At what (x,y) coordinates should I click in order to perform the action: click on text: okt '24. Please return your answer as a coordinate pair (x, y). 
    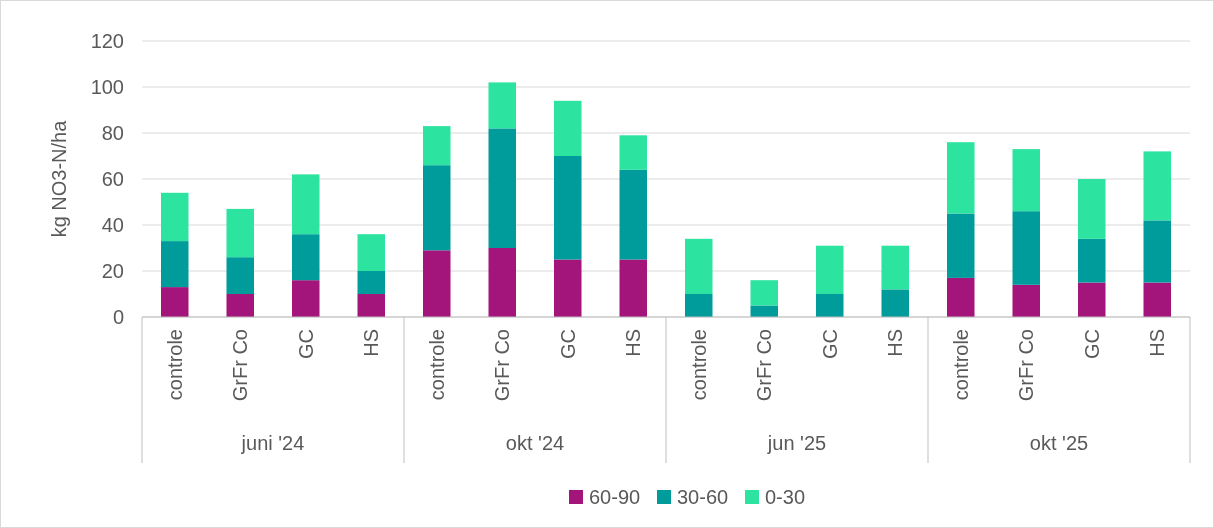
    Looking at the image, I should click on (535, 443).